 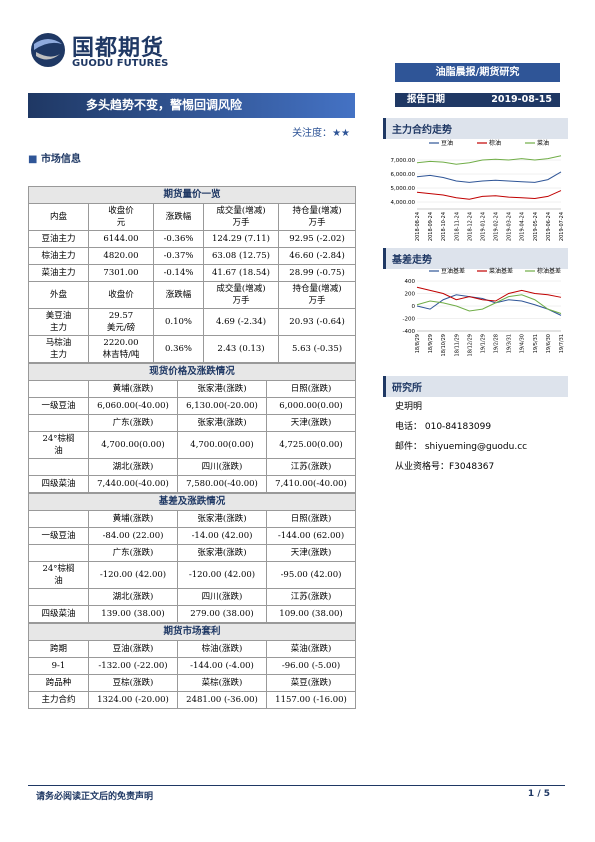 What do you see at coordinates (222, 597) in the screenshot?
I see `cell: 四川(涨跌)` at bounding box center [222, 597].